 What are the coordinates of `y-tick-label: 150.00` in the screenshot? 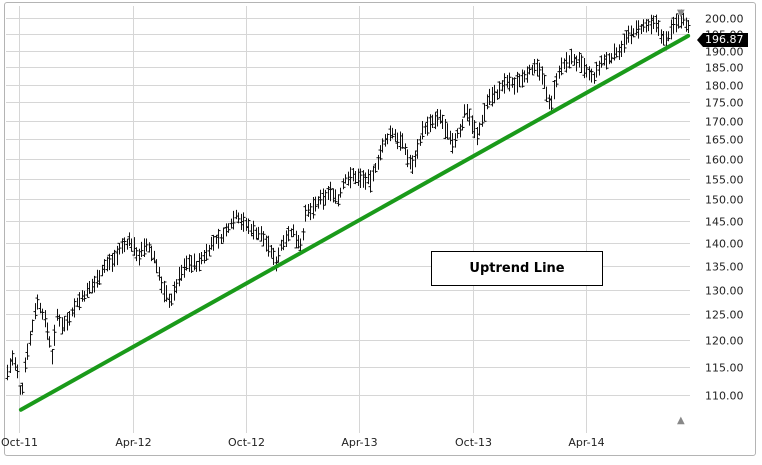 It's located at (724, 200).